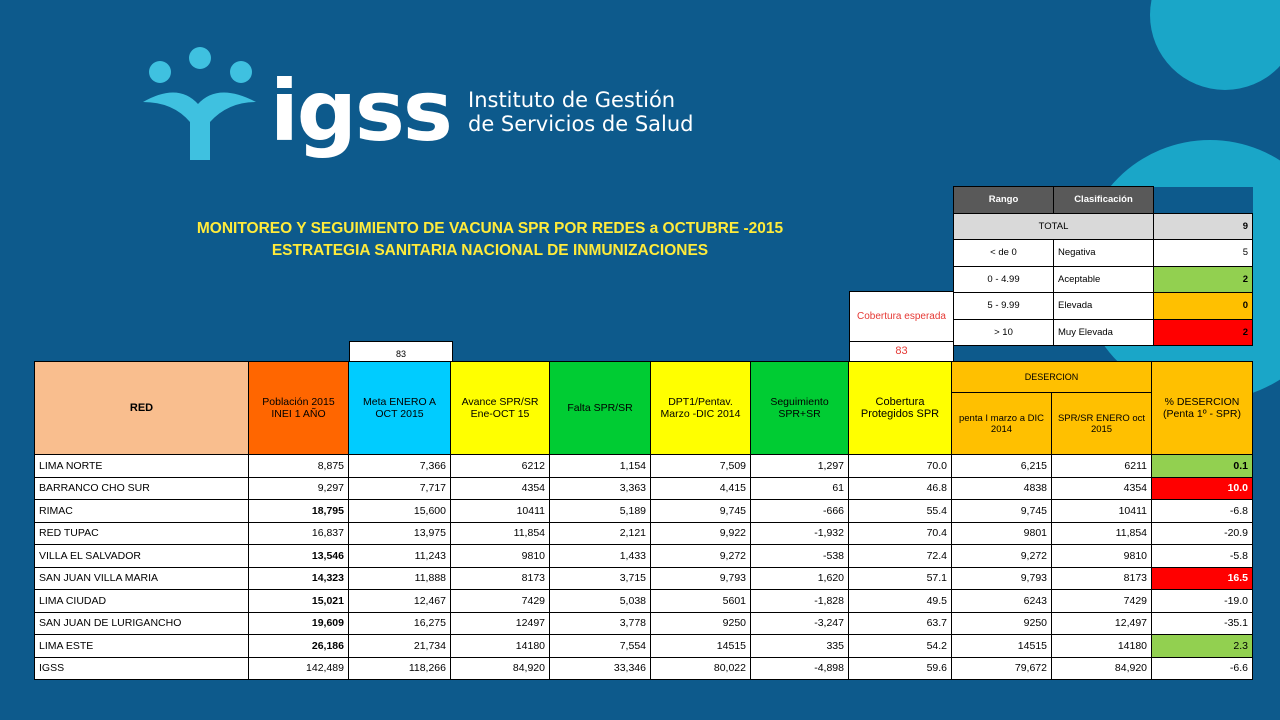 The height and width of the screenshot is (720, 1280). Describe the element at coordinates (1202, 488) in the screenshot. I see `row-pct-desercion: 10.0` at that location.